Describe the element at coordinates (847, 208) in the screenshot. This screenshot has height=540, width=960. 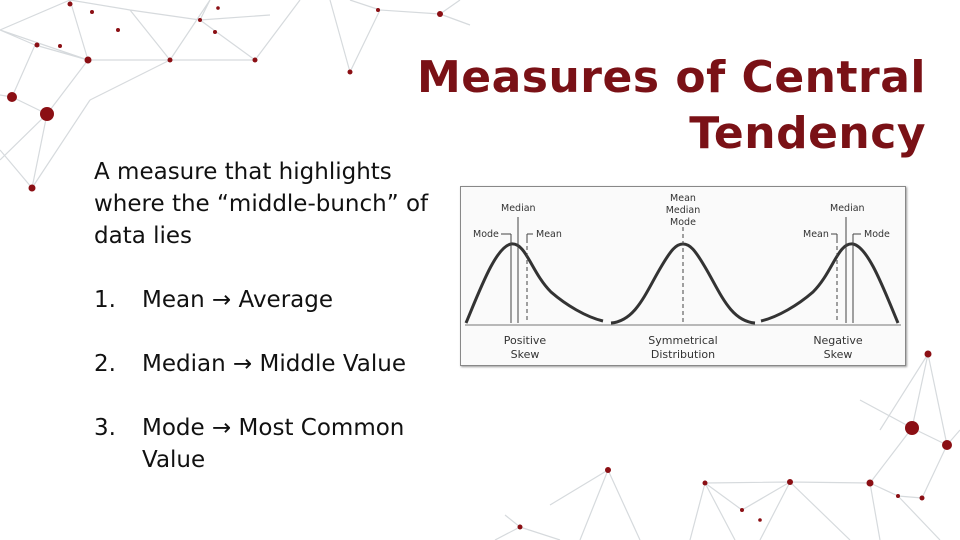
I see `negative-median-label: Median` at that location.